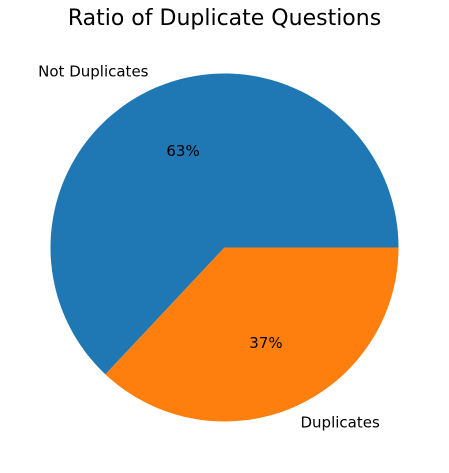  I want to click on slice-percent-label: 63%, so click(182, 151).